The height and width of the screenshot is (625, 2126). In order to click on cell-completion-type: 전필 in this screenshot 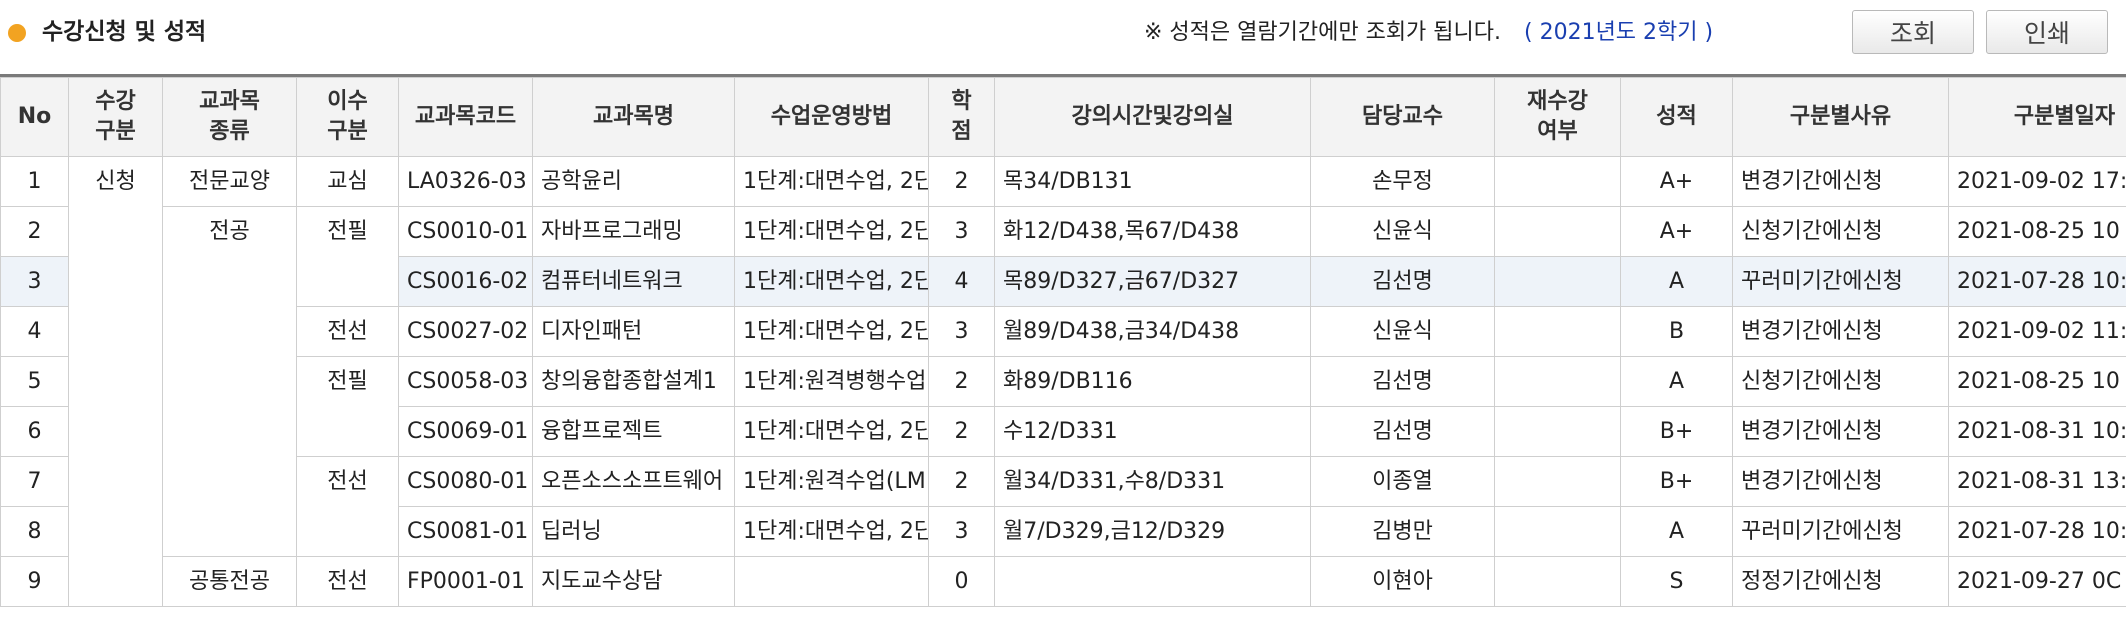, I will do `click(348, 257)`.